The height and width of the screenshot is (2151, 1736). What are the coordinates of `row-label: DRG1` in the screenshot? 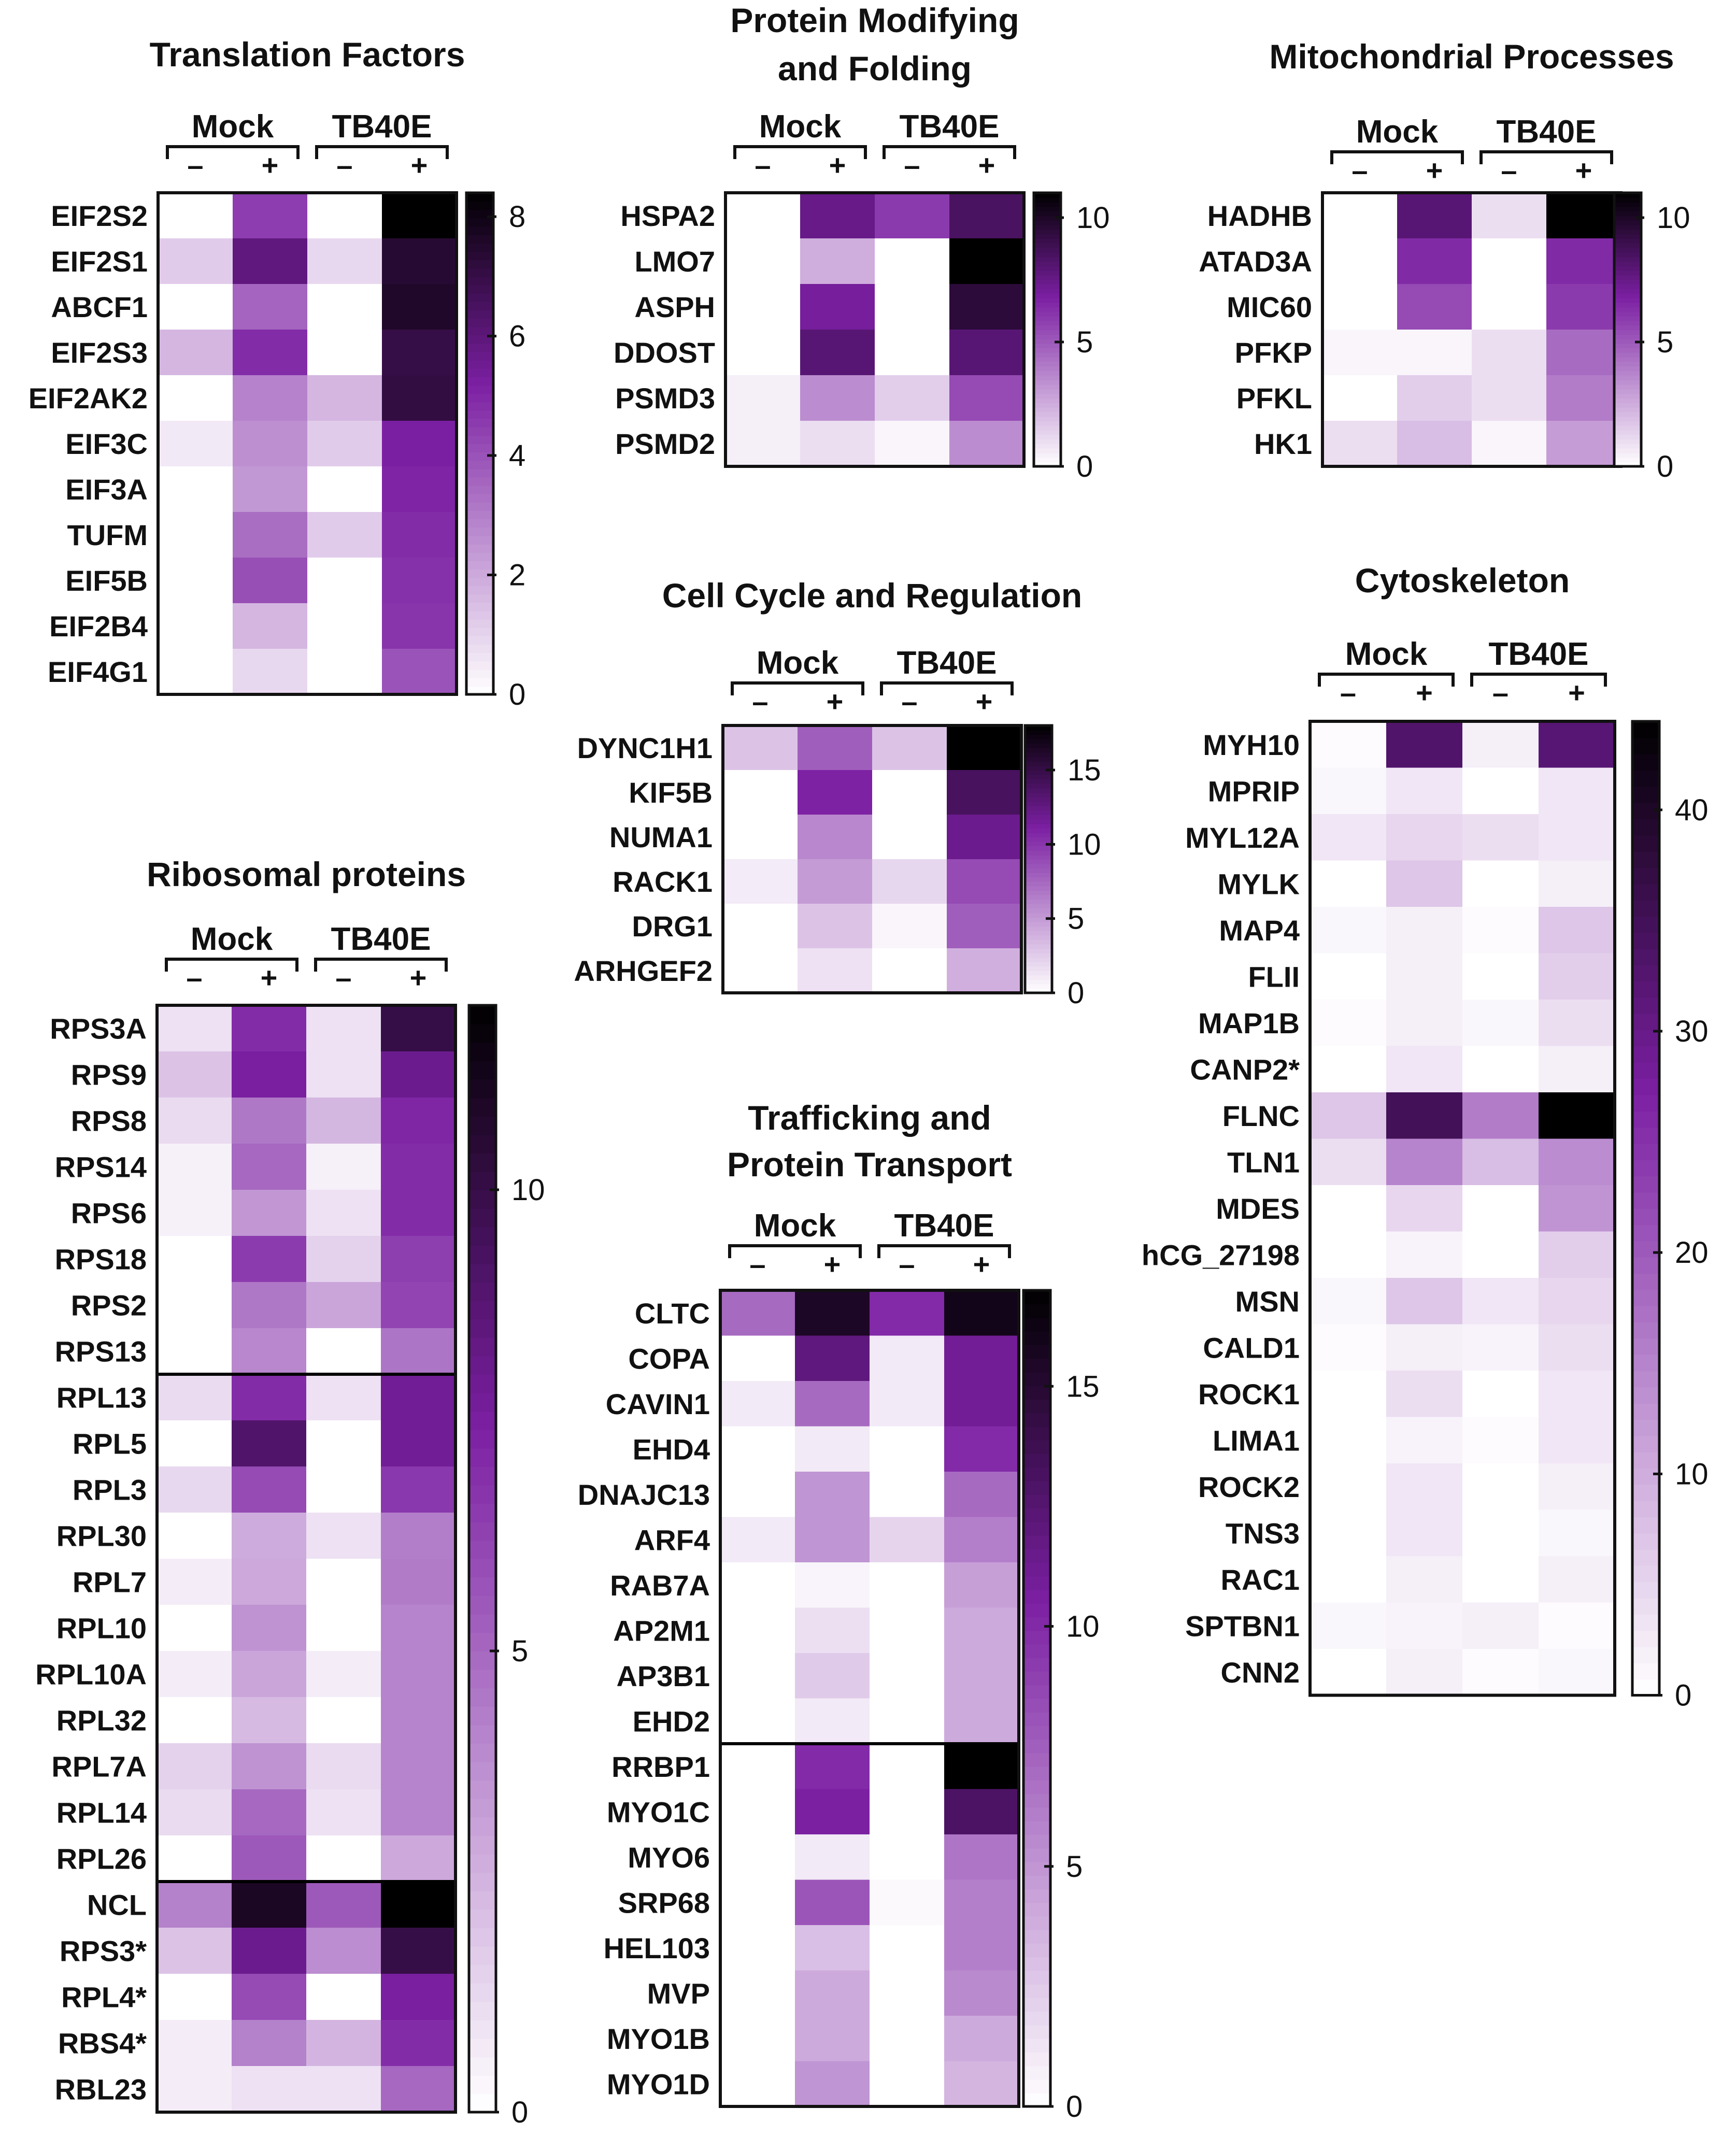 It's located at (672, 926).